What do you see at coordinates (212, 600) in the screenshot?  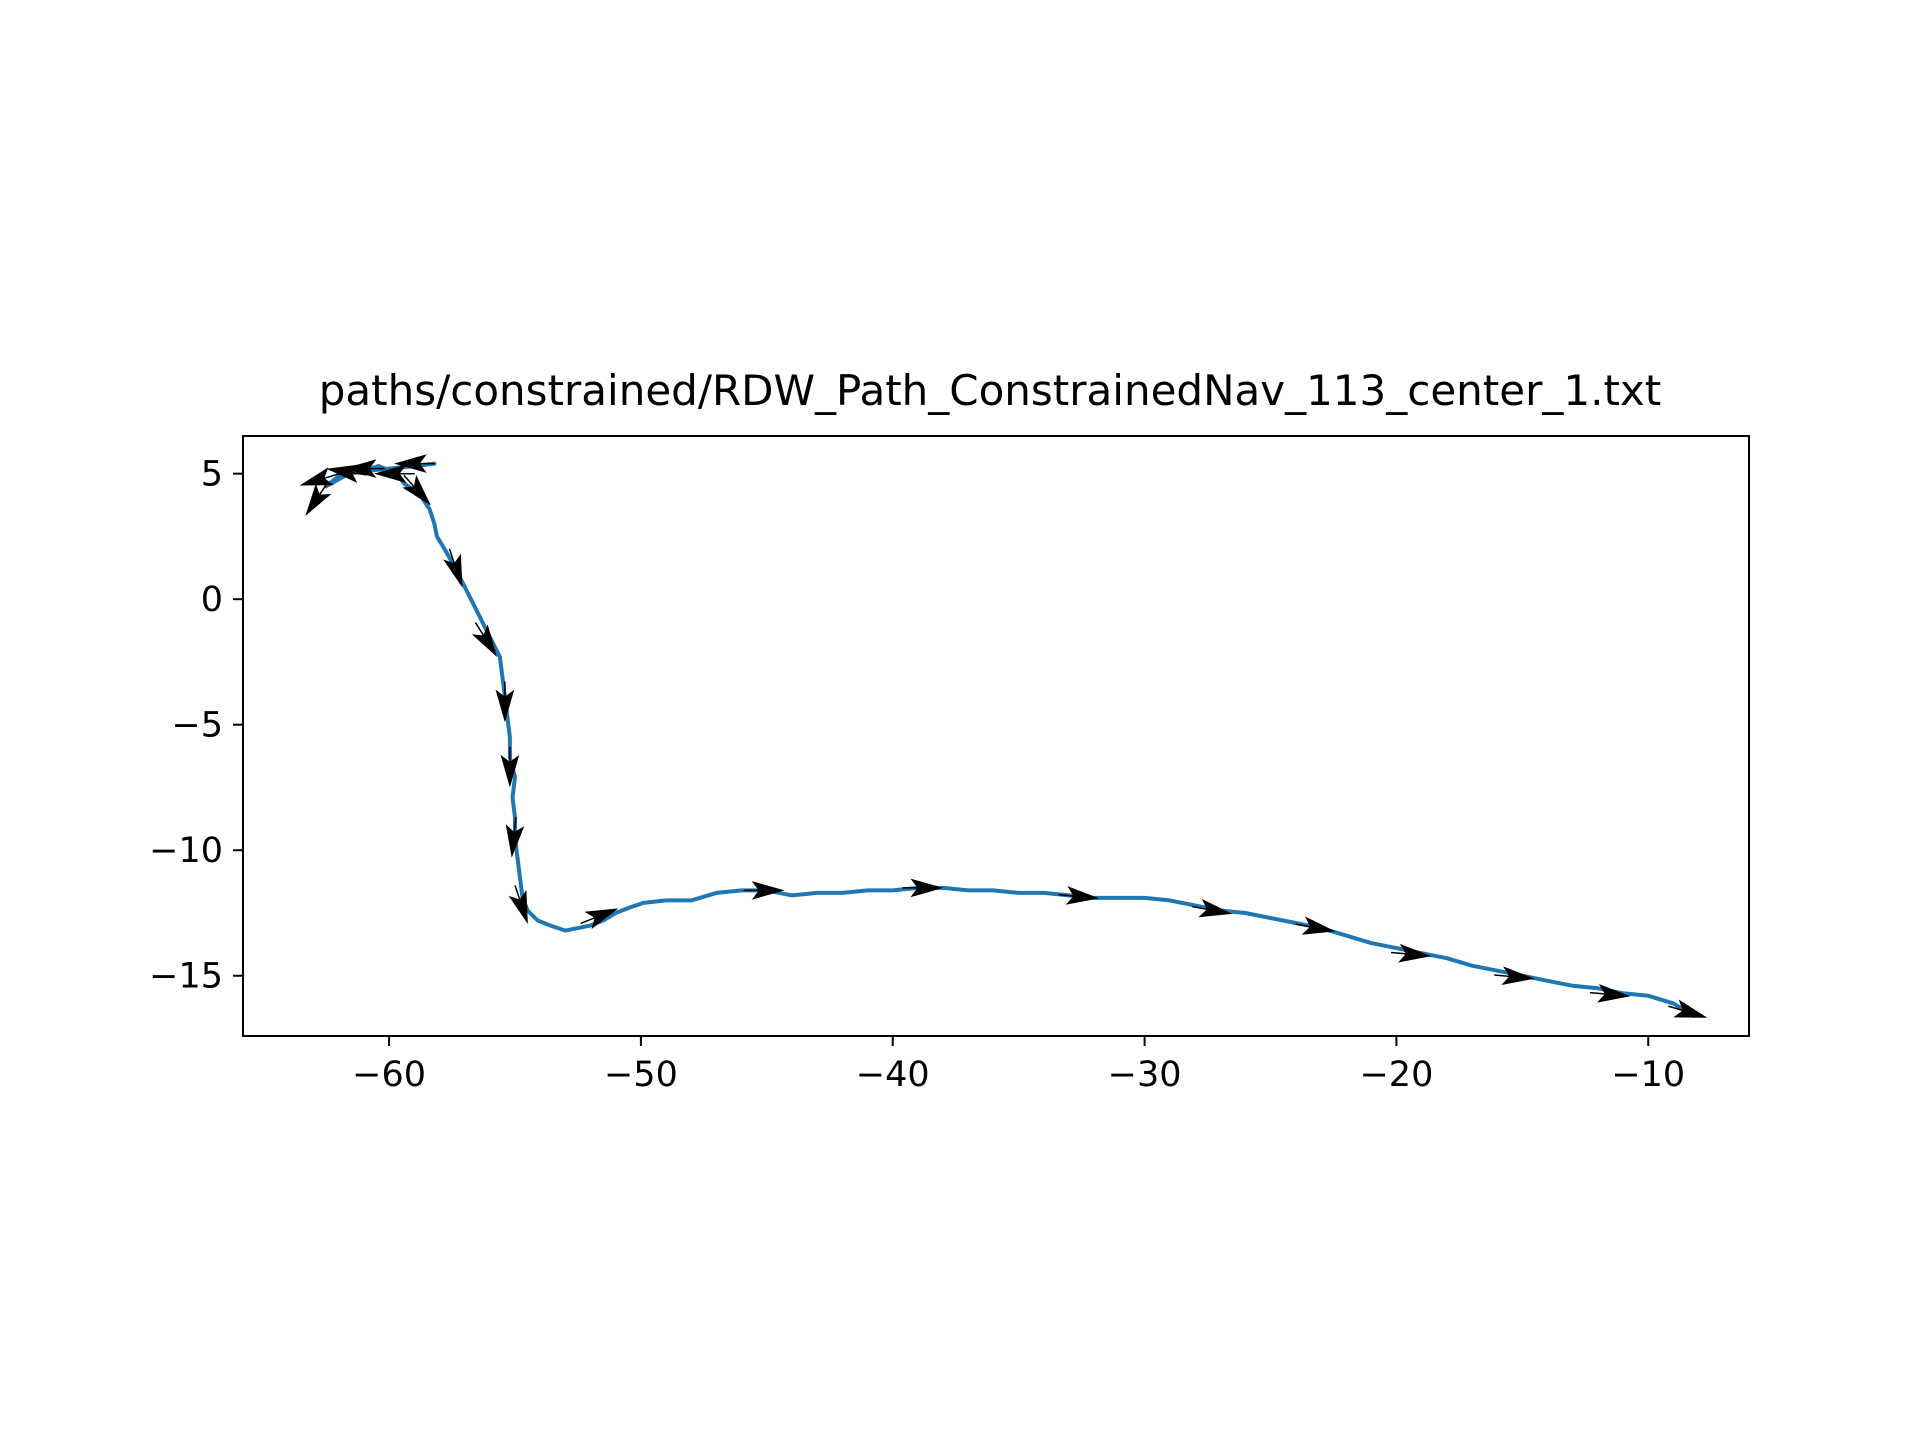 I see `y-tick-label: 0` at bounding box center [212, 600].